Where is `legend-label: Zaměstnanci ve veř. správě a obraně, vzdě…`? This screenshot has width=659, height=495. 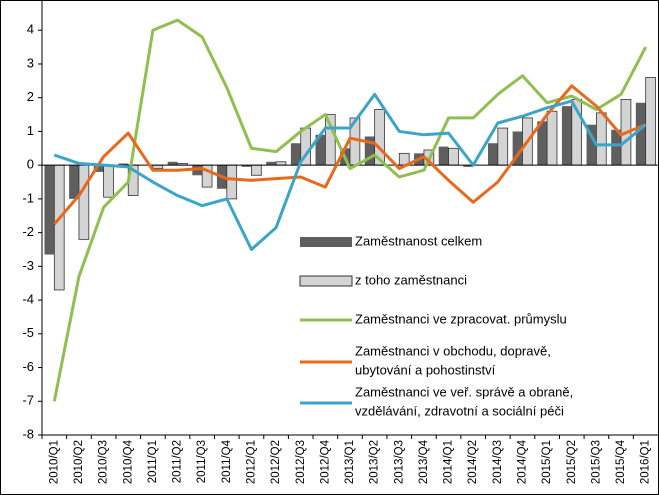 legend-label: Zaměstnanci ve veř. správě a obraně, vzdě… is located at coordinates (464, 402).